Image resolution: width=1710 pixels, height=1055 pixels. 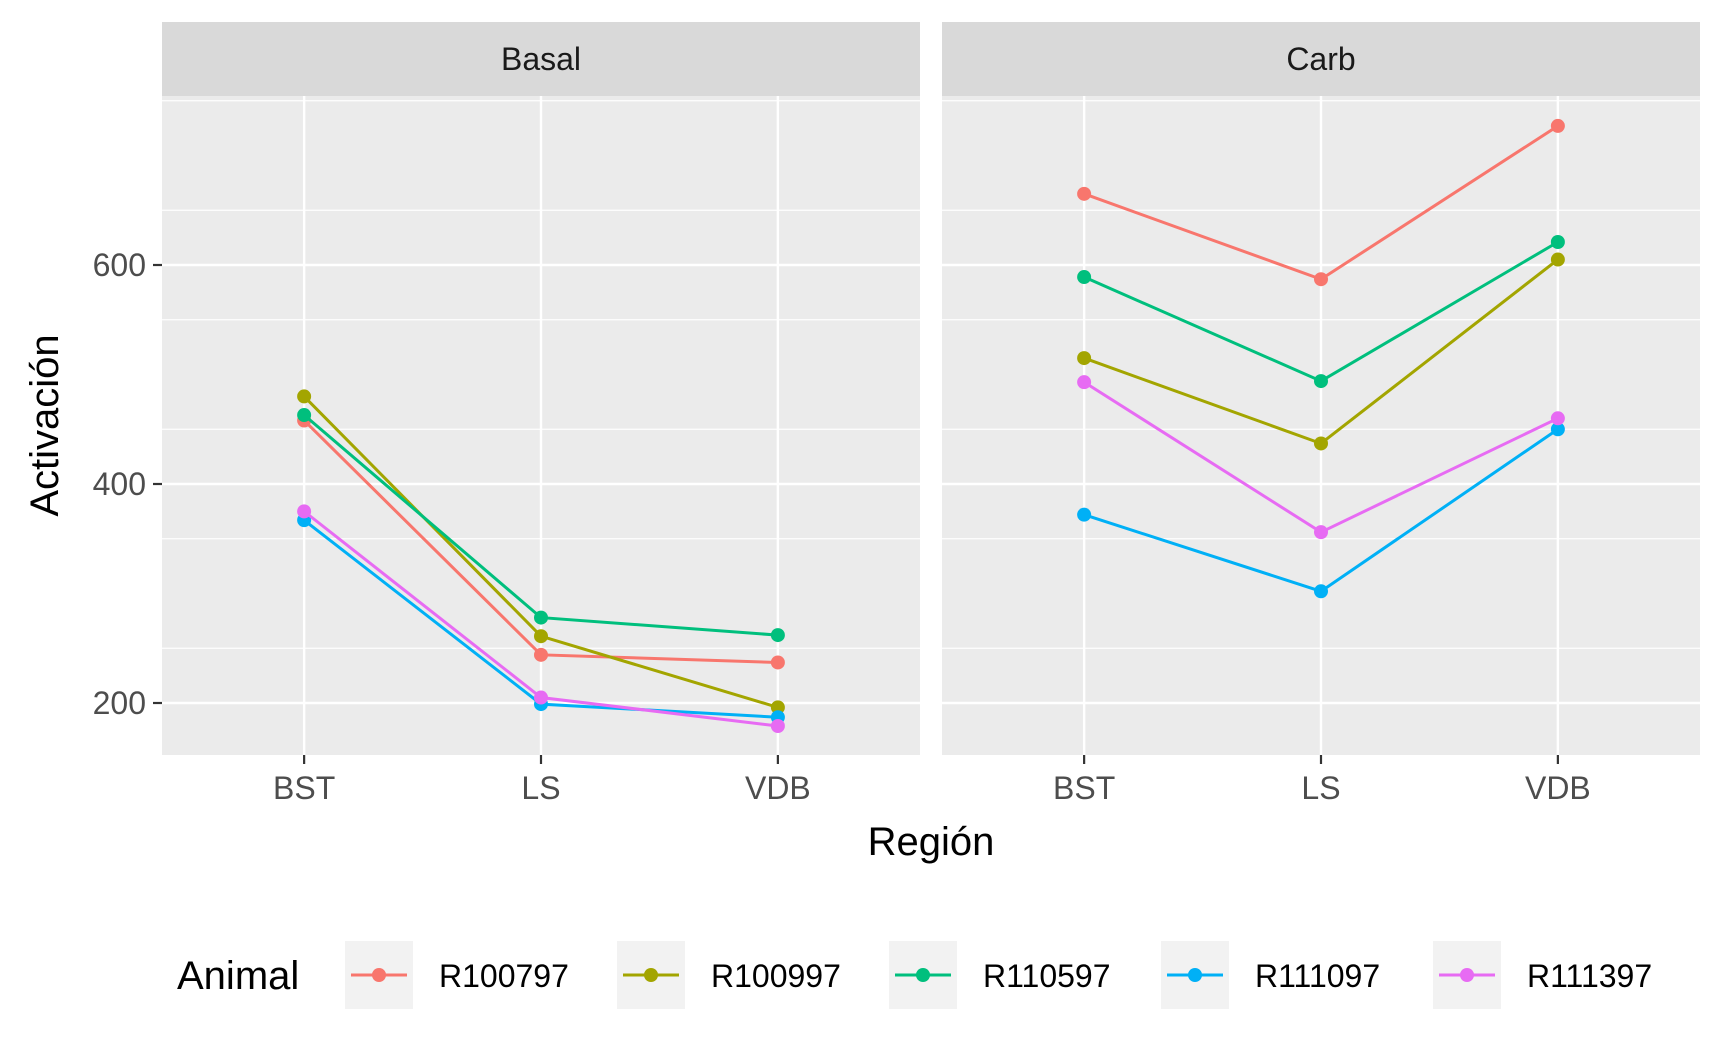 What do you see at coordinates (1317, 976) in the screenshot?
I see `legend-label: R111097` at bounding box center [1317, 976].